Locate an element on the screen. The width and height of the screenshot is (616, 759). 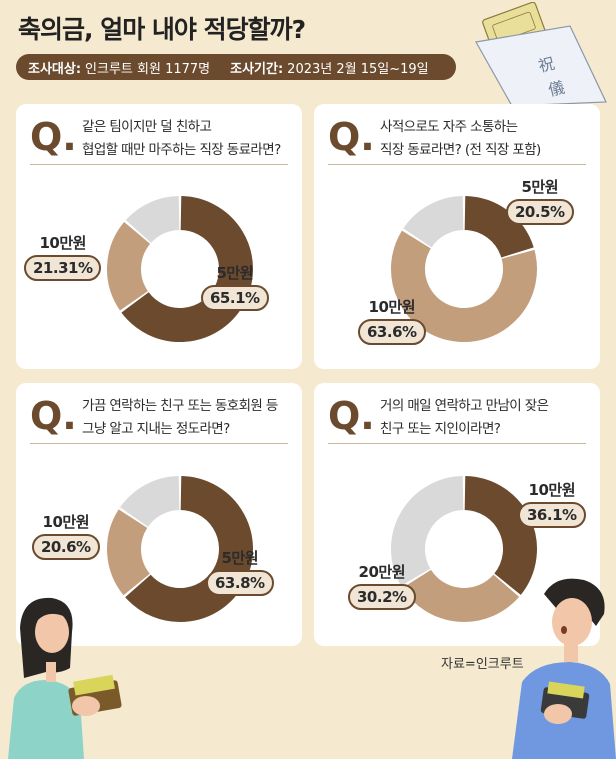
slice-label: 10만원 20.6% is located at coordinates (66, 535).